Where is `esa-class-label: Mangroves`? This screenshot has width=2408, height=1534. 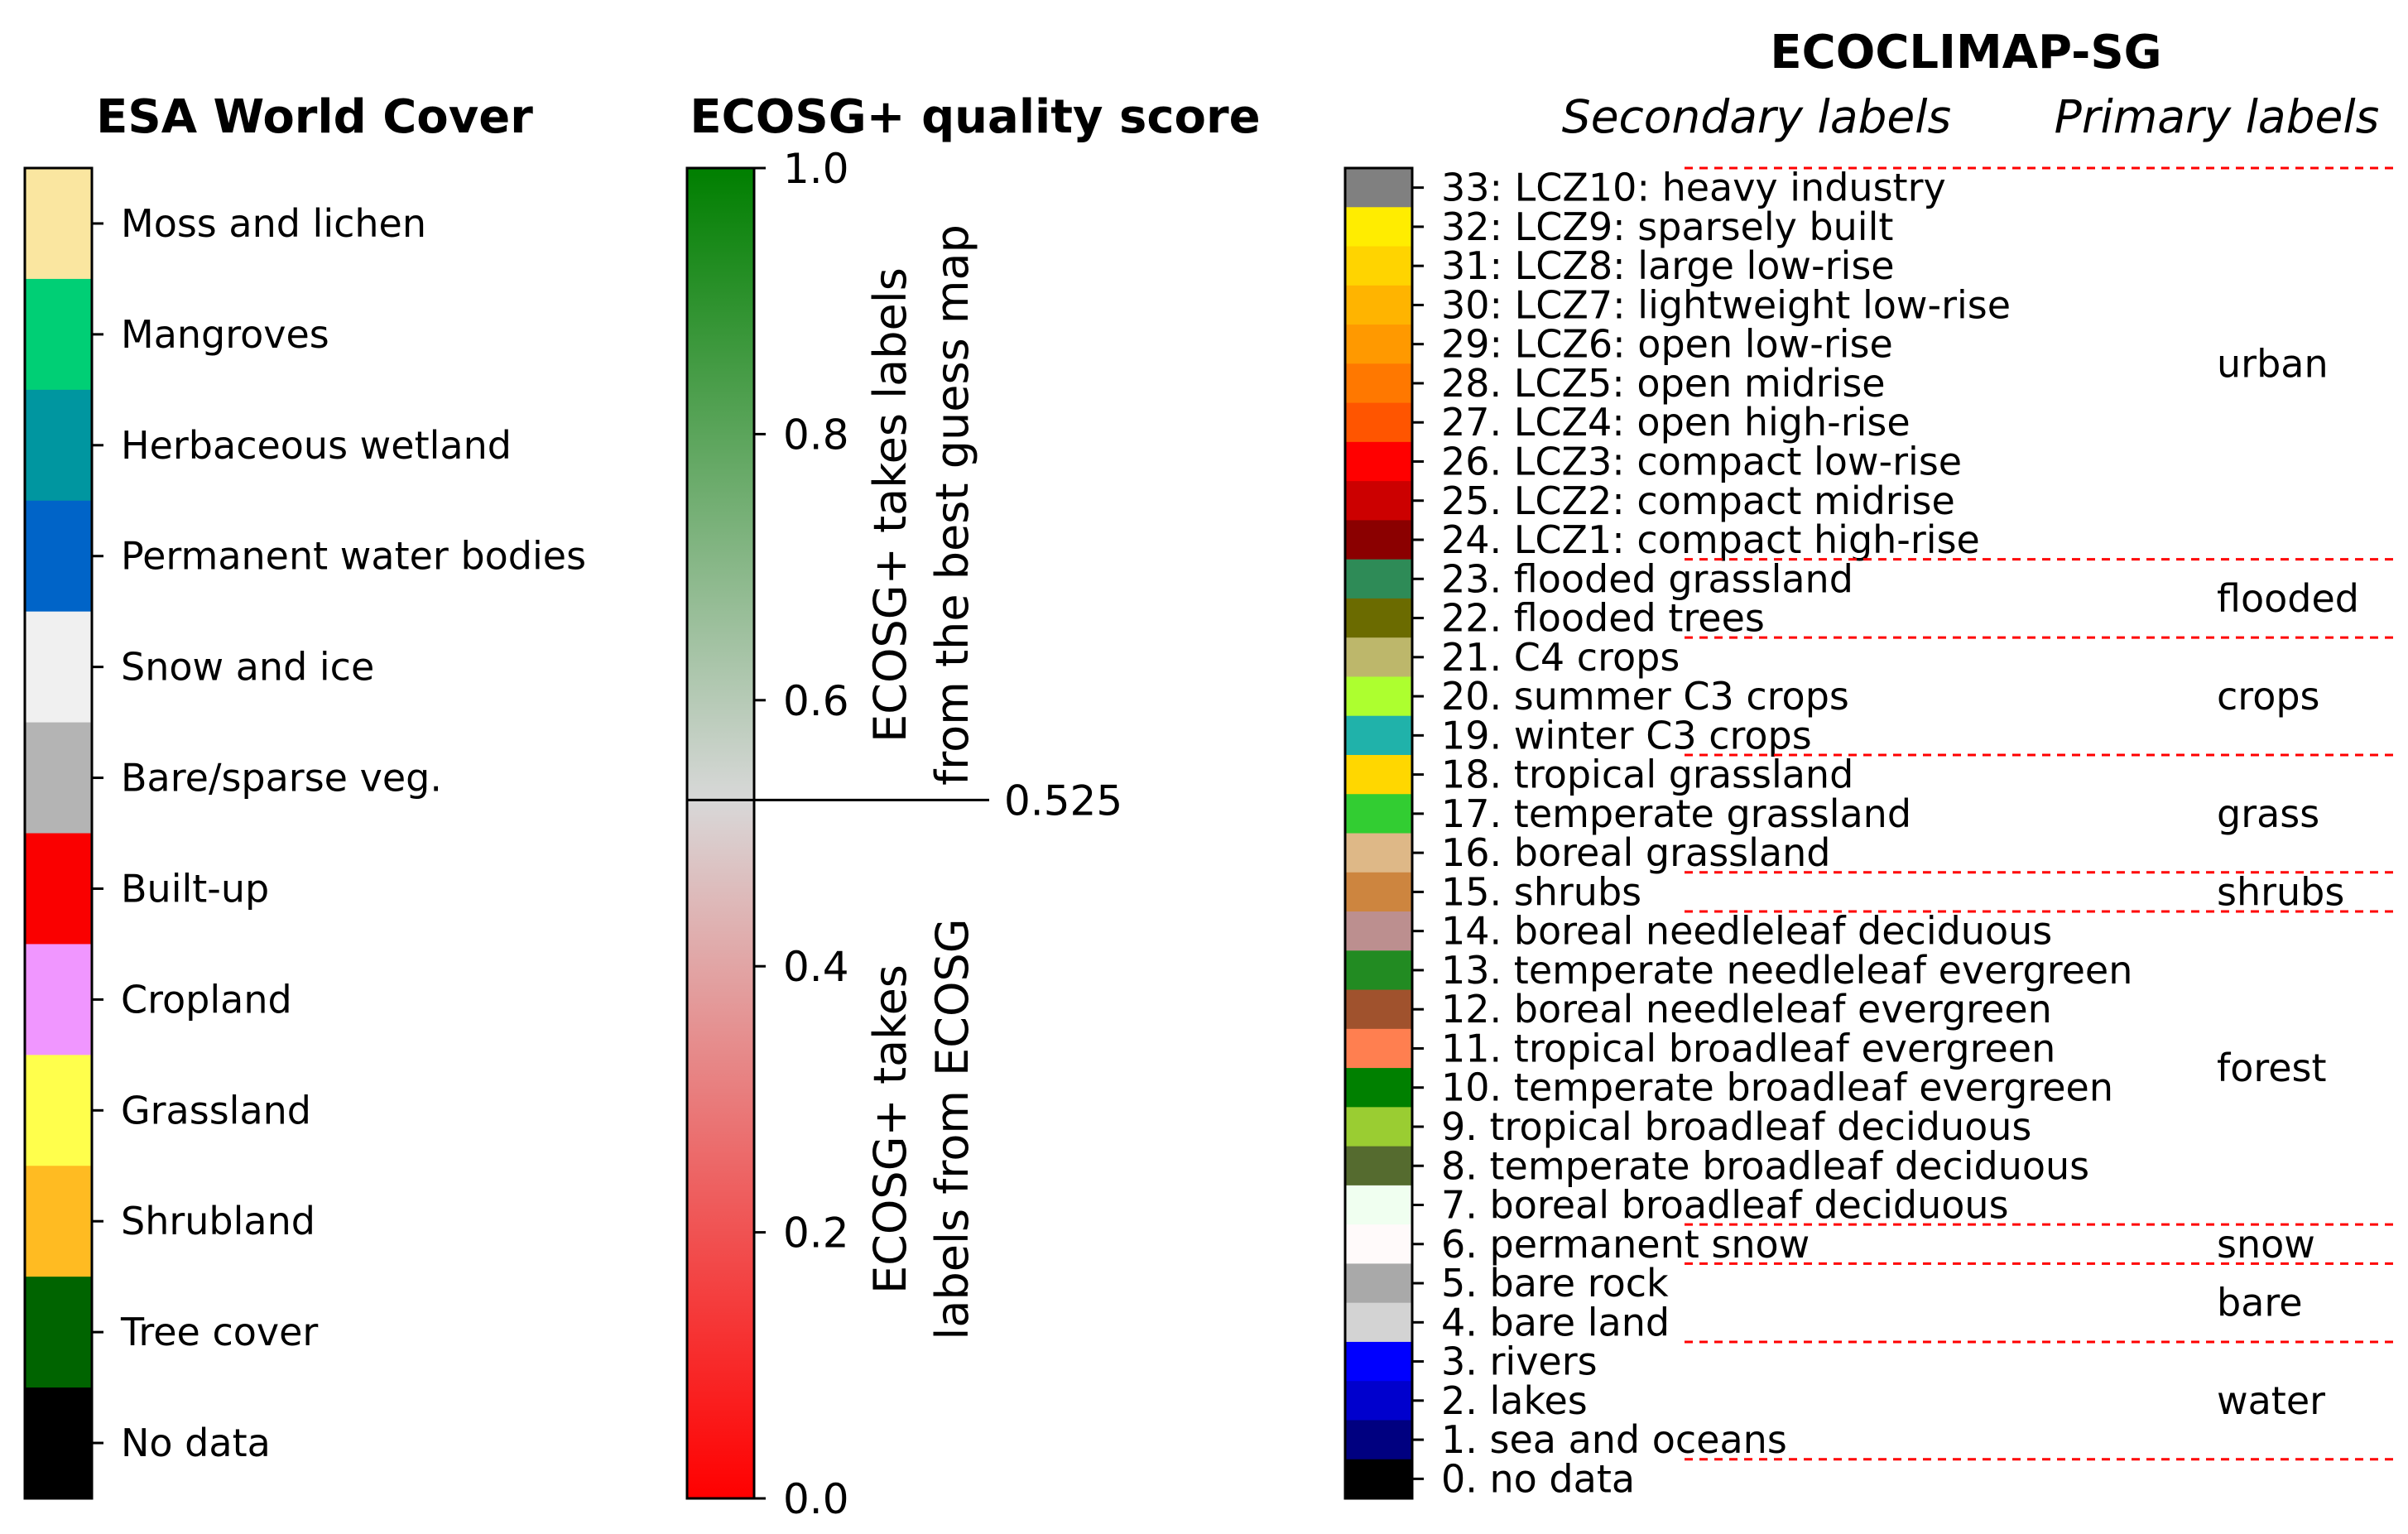 esa-class-label: Mangroves is located at coordinates (225, 335).